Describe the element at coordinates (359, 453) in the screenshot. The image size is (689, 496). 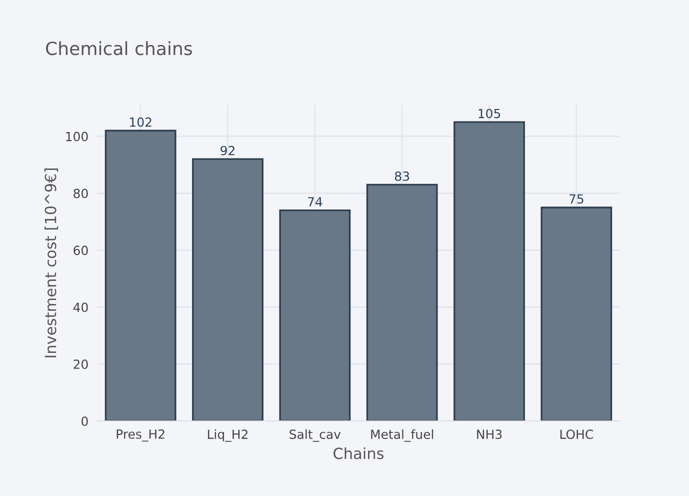
I see `x-axis-title: Chains` at that location.